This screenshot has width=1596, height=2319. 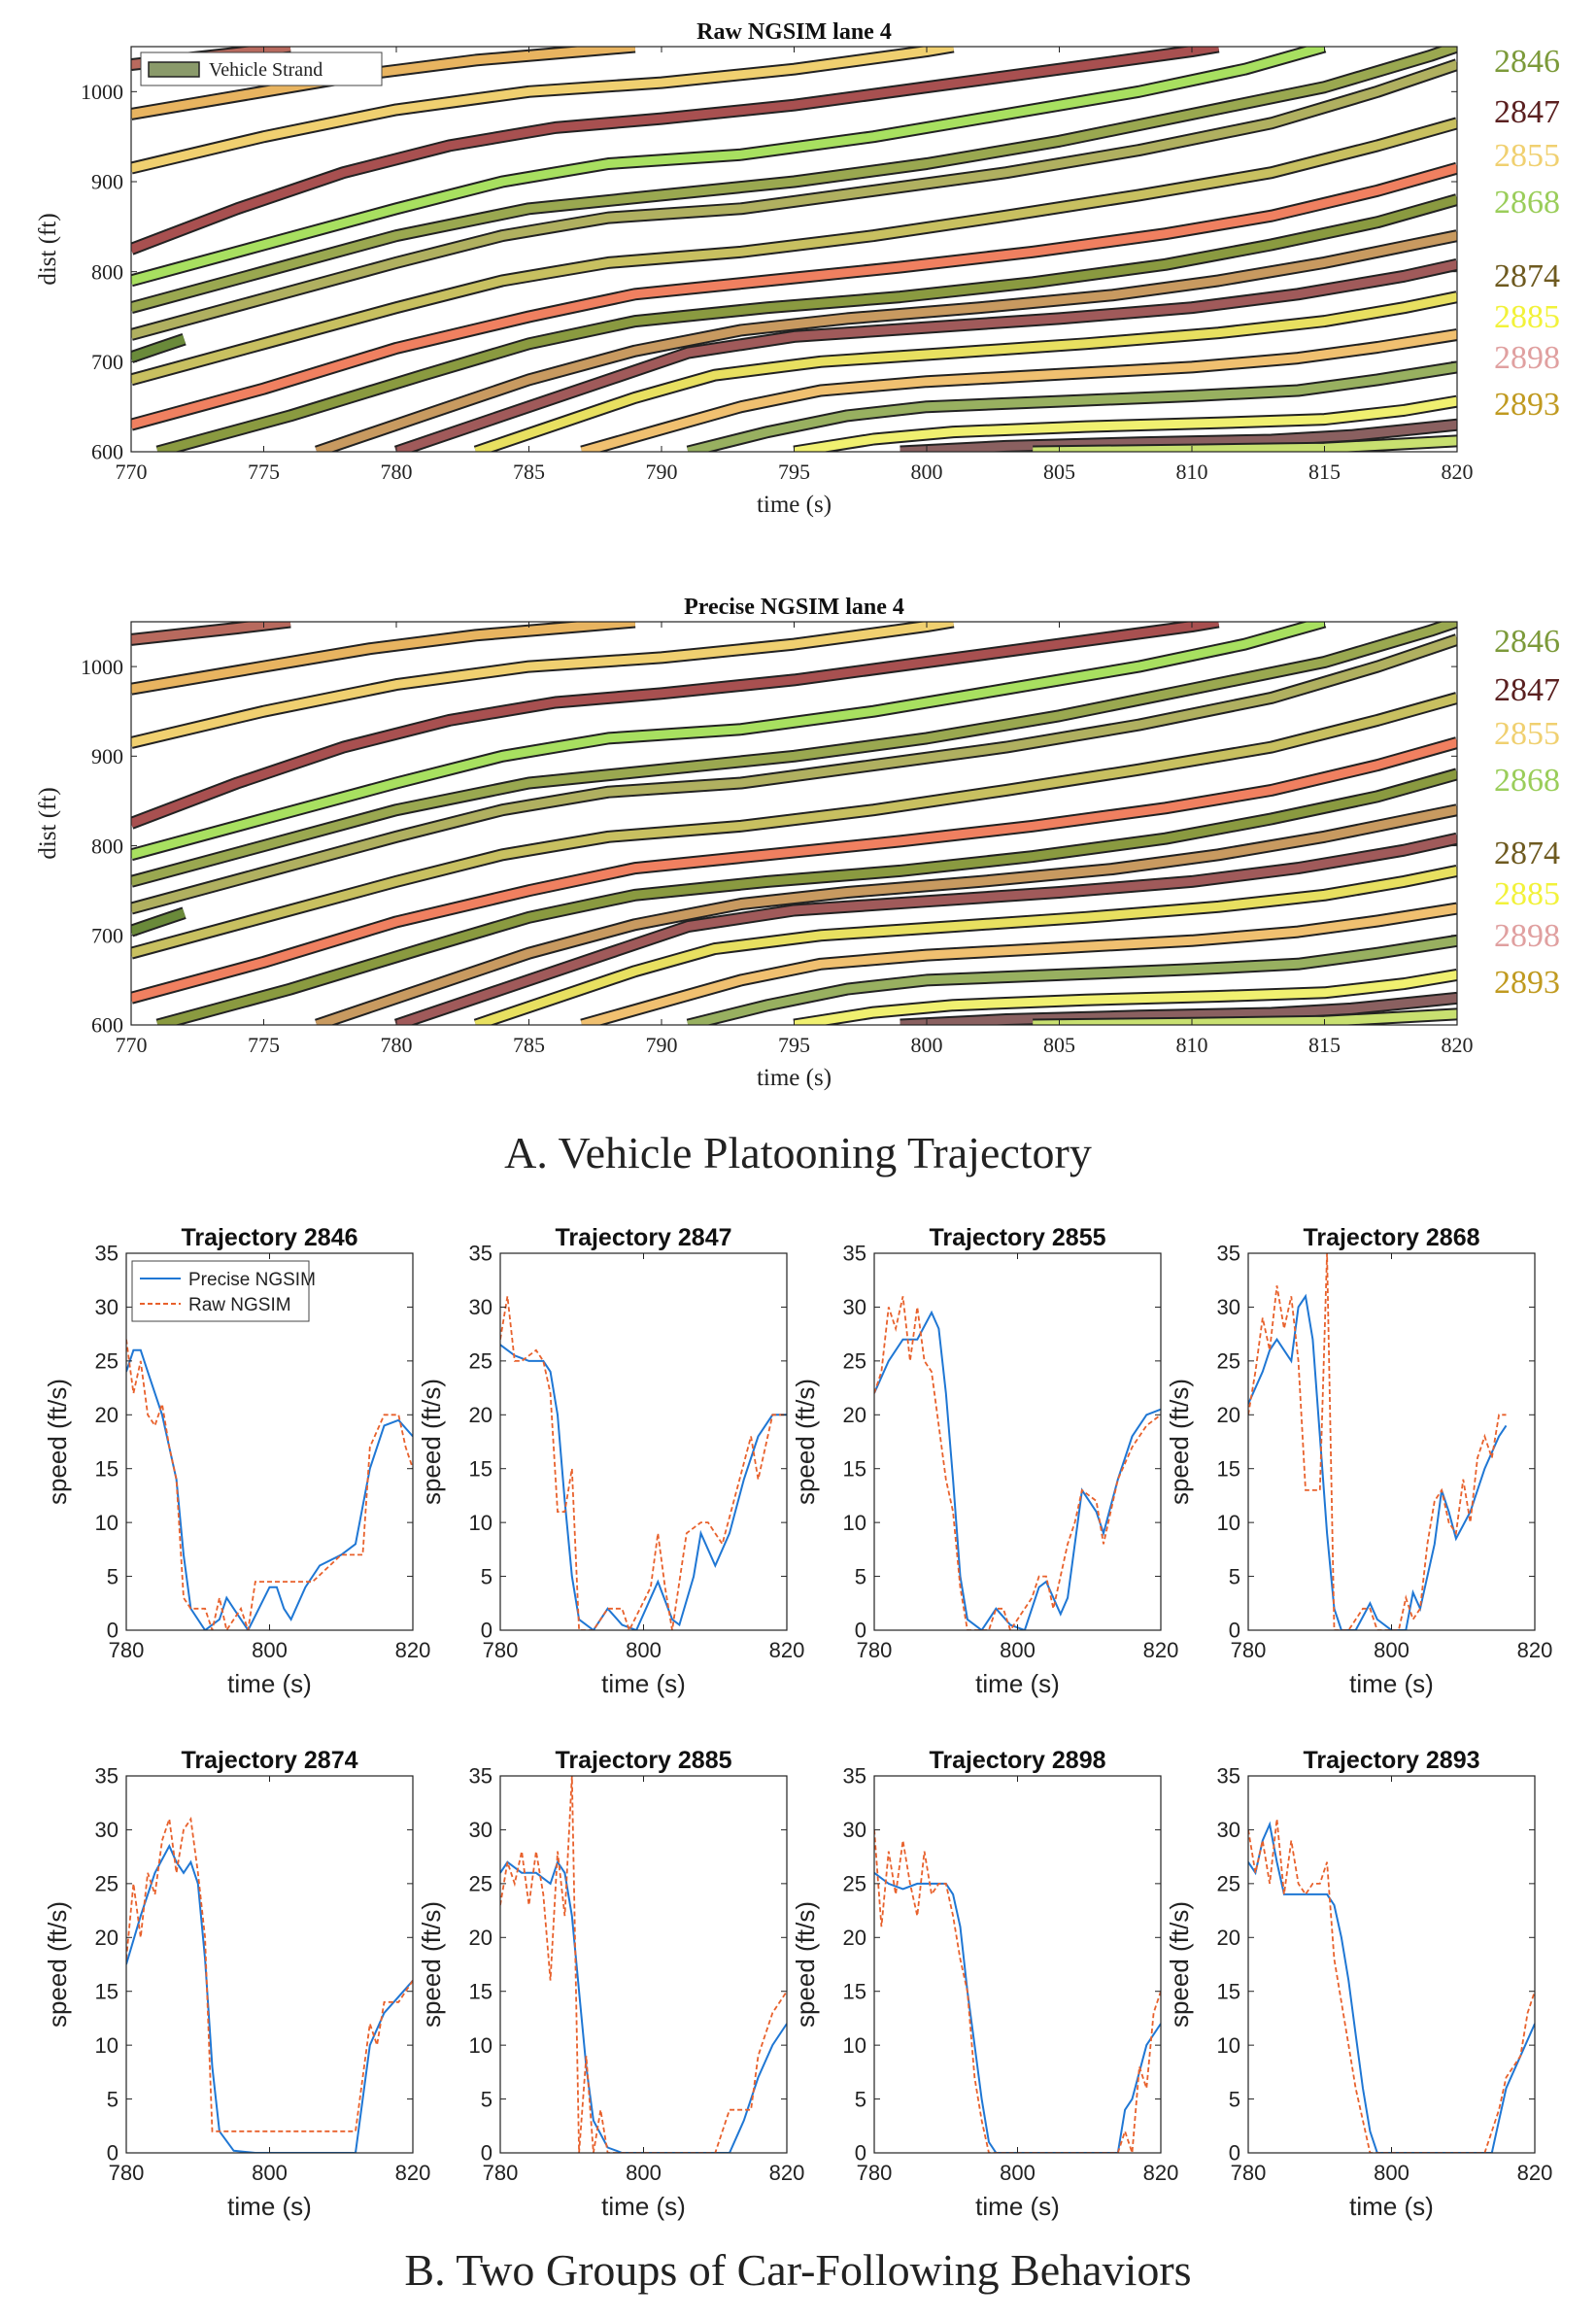 What do you see at coordinates (174, 70) in the screenshot?
I see `legend-swatch` at bounding box center [174, 70].